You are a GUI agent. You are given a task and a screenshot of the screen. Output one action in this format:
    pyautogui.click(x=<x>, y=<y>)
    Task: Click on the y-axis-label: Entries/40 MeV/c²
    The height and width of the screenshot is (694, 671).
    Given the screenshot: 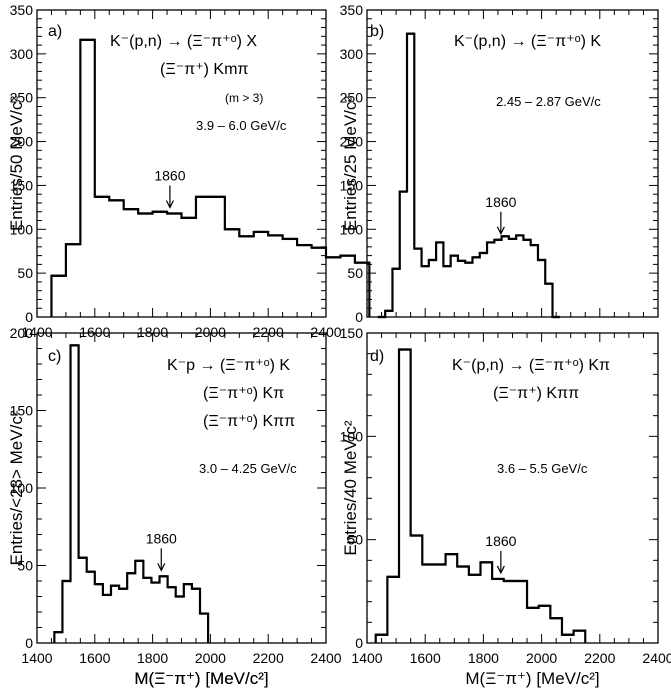 What is the action you would take?
    pyautogui.click(x=350, y=487)
    